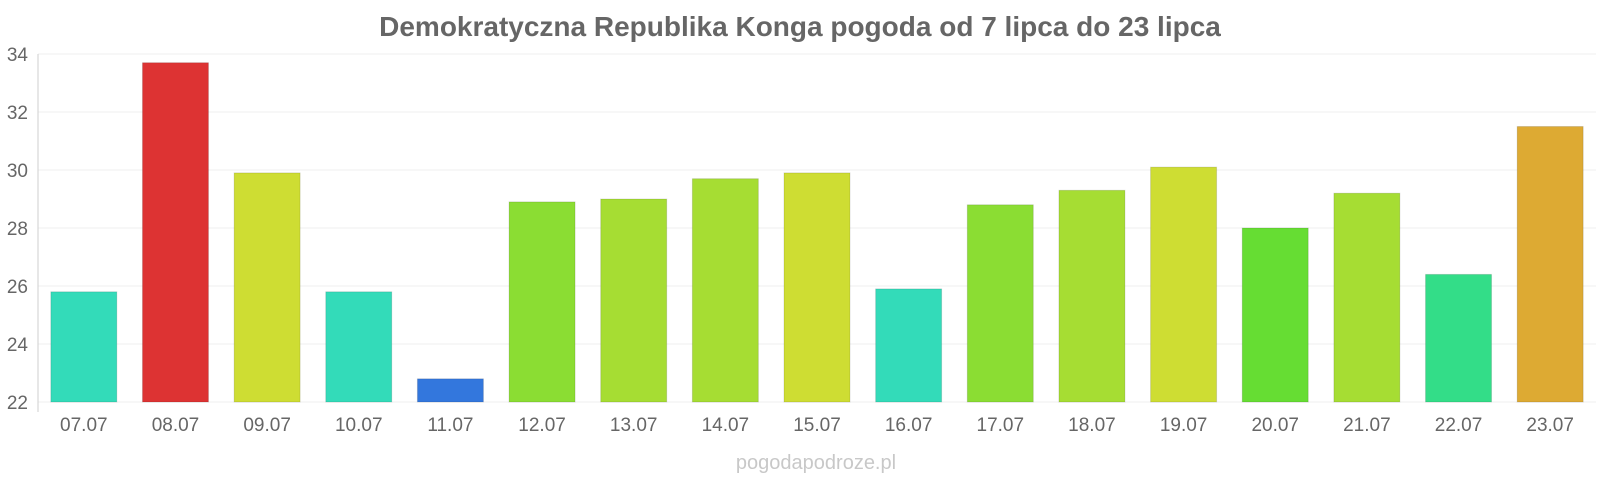 Image resolution: width=1600 pixels, height=485 pixels. Describe the element at coordinates (175, 232) in the screenshot. I see `bar-08.07` at that location.